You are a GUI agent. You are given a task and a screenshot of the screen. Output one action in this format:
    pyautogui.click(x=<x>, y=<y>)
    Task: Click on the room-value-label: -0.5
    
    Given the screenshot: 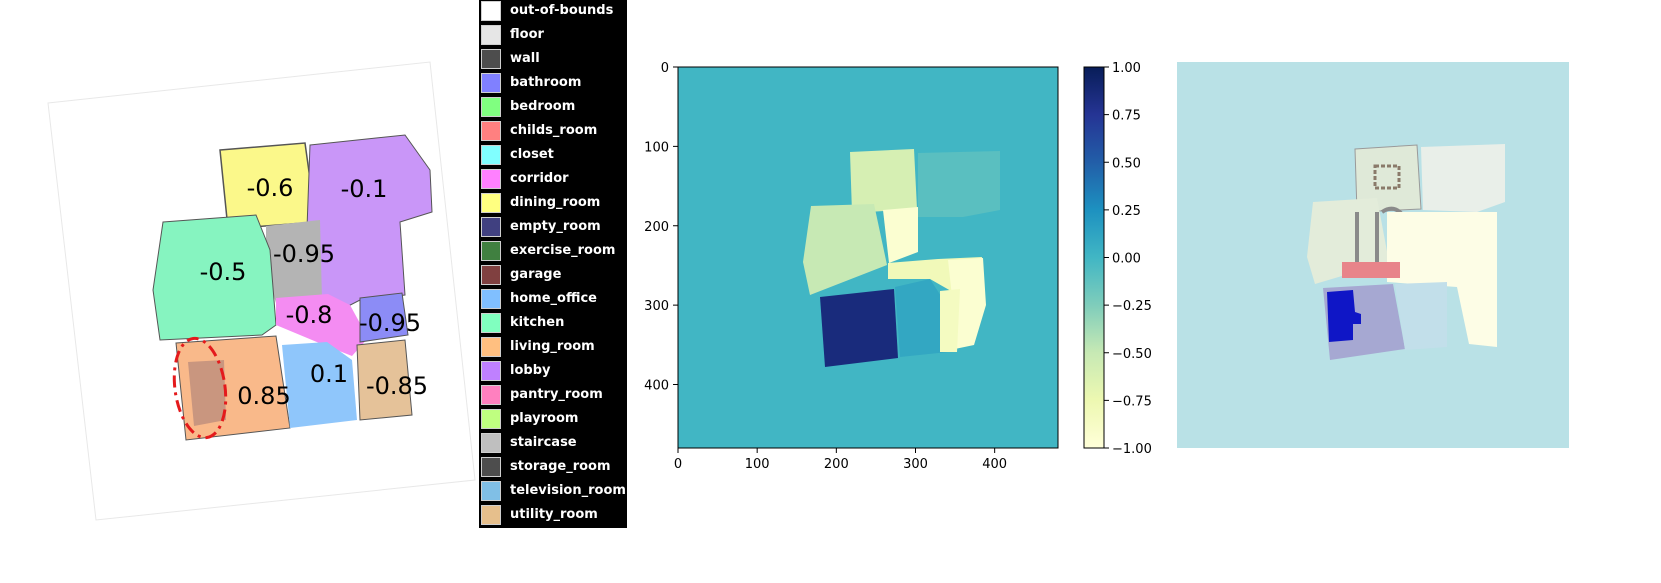 What is the action you would take?
    pyautogui.click(x=223, y=272)
    